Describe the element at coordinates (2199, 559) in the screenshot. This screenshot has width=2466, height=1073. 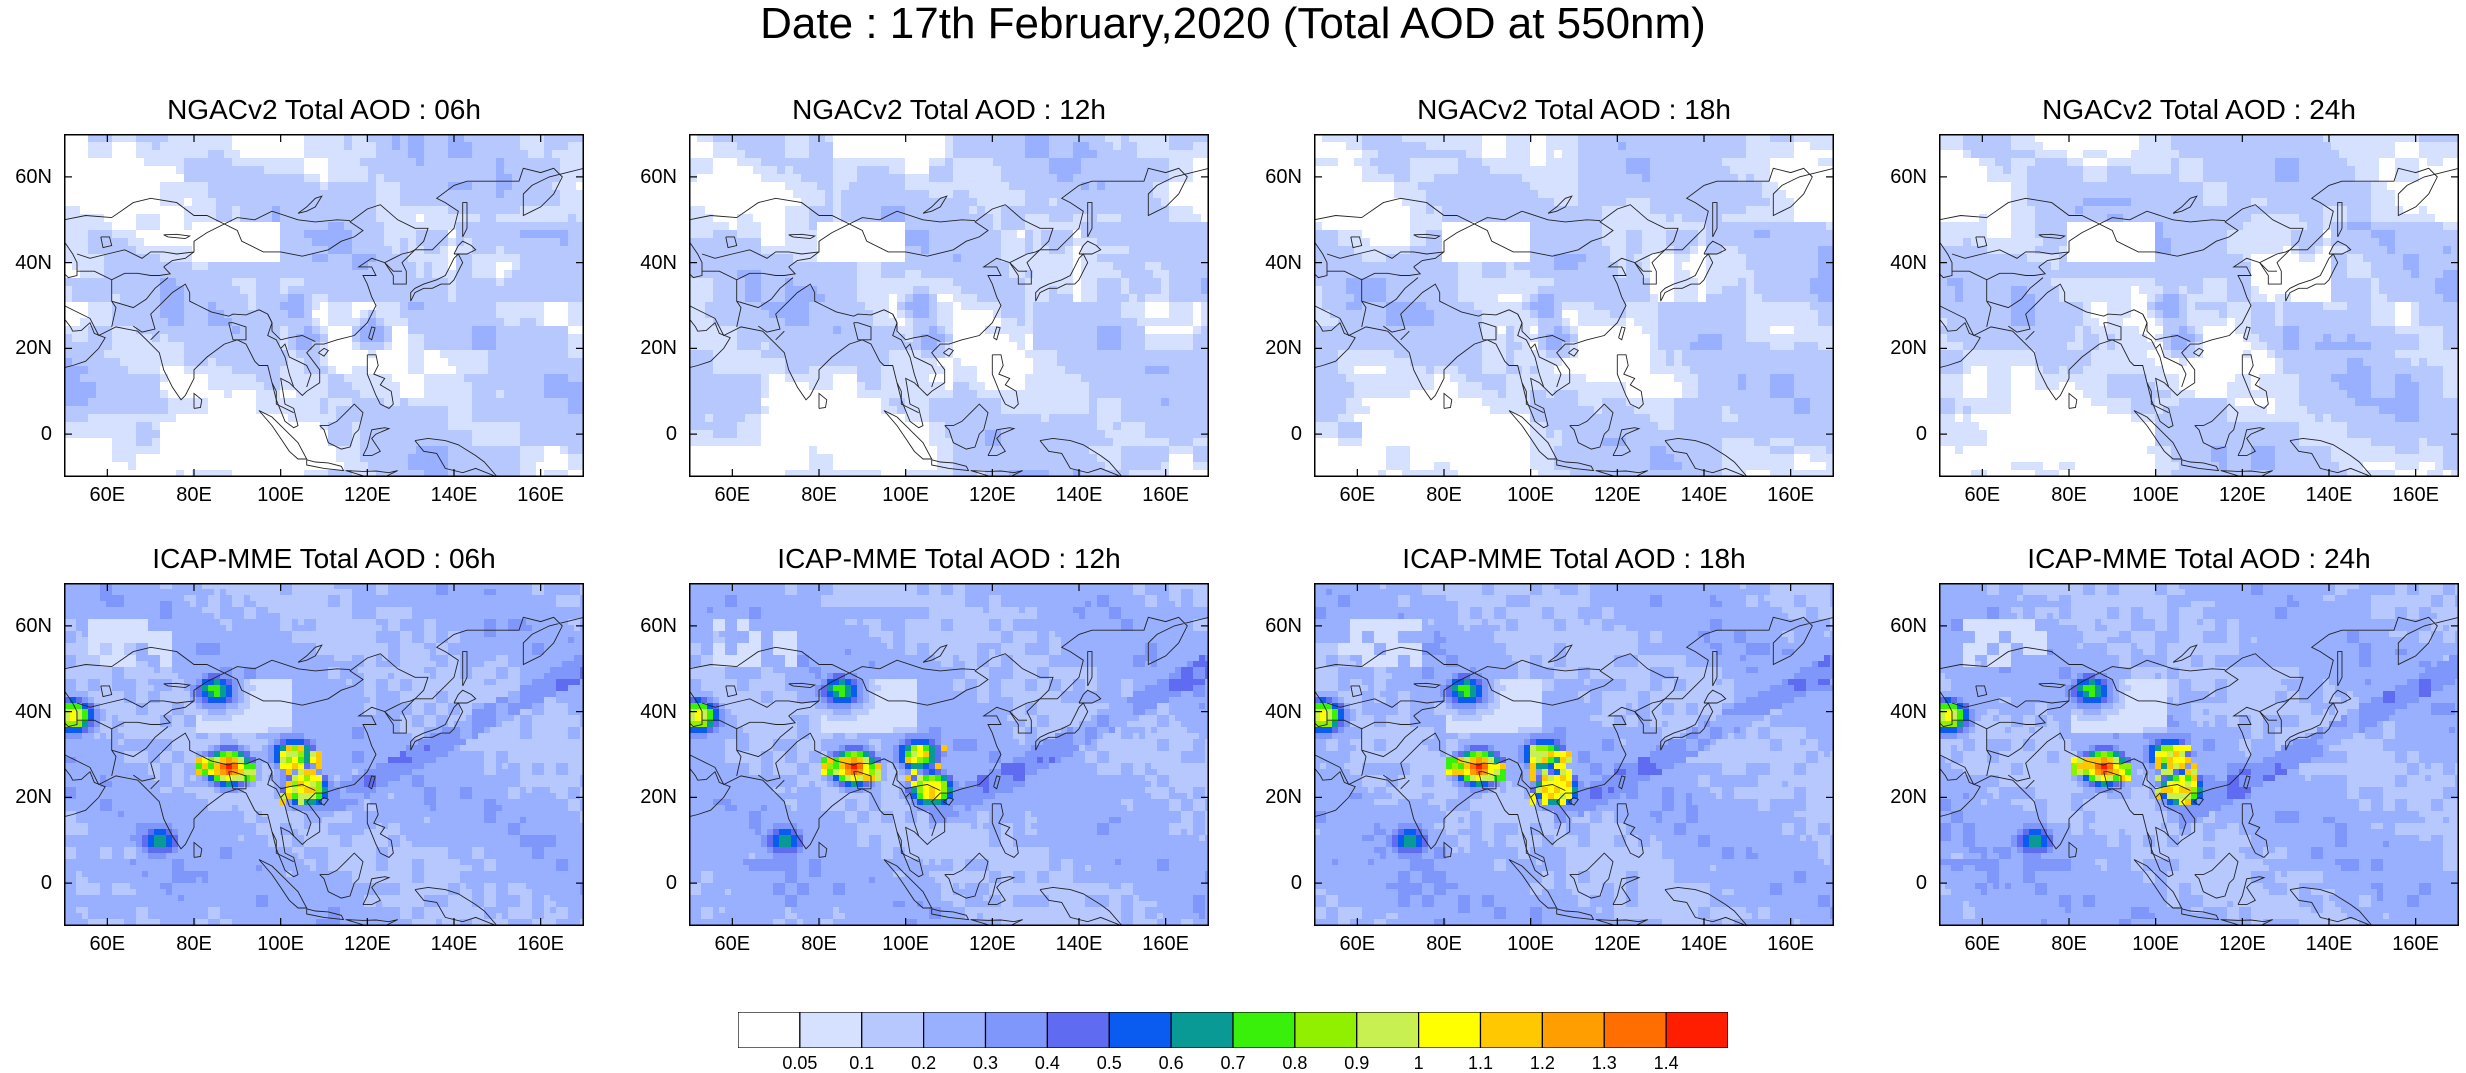
I see `panel-title: ICAP-MME Total AOD : 24h` at that location.